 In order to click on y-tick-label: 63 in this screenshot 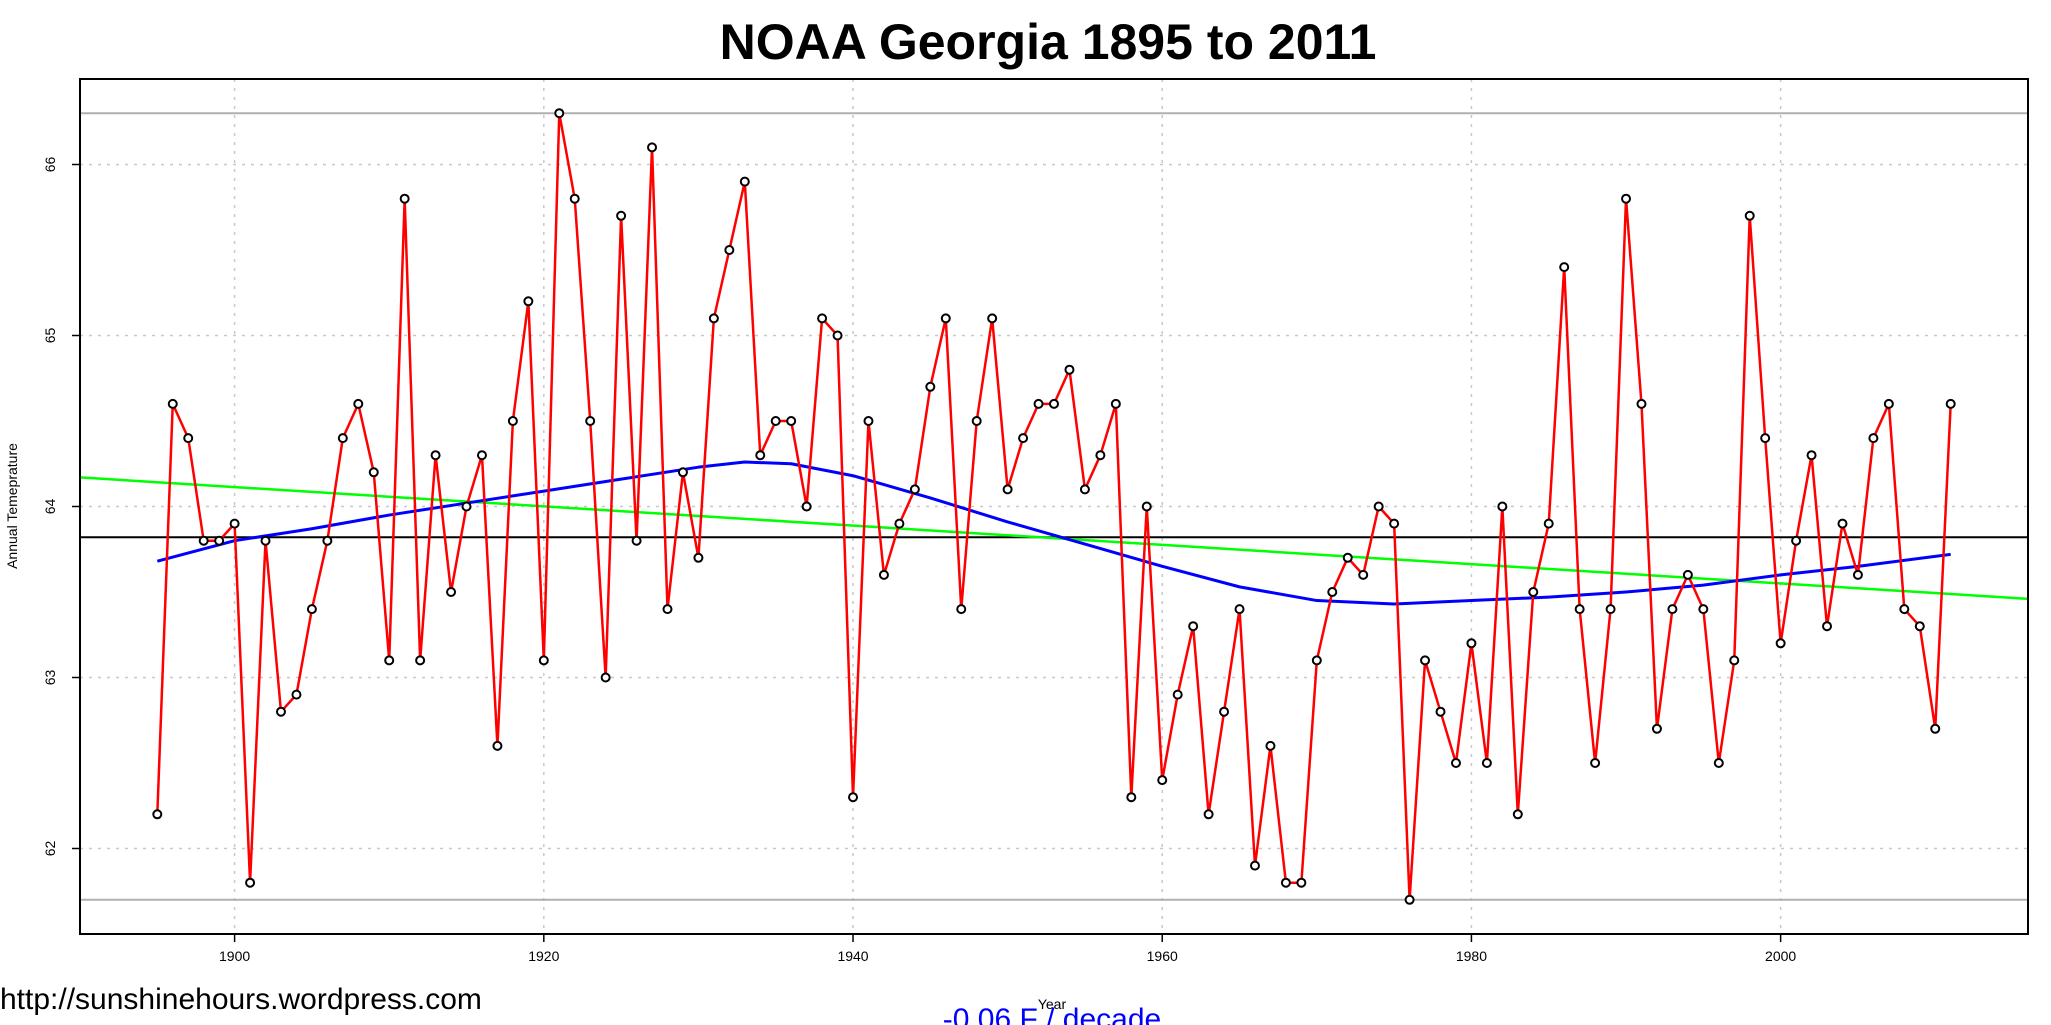, I will do `click(50, 678)`.